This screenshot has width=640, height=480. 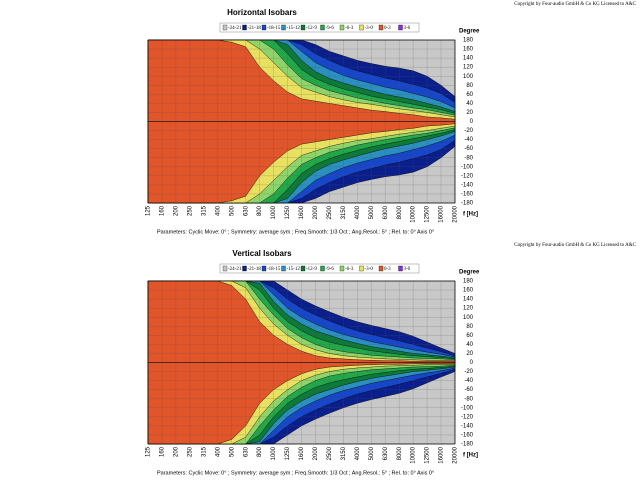 What do you see at coordinates (246, 451) in the screenshot?
I see `x-tick-label: 630` at bounding box center [246, 451].